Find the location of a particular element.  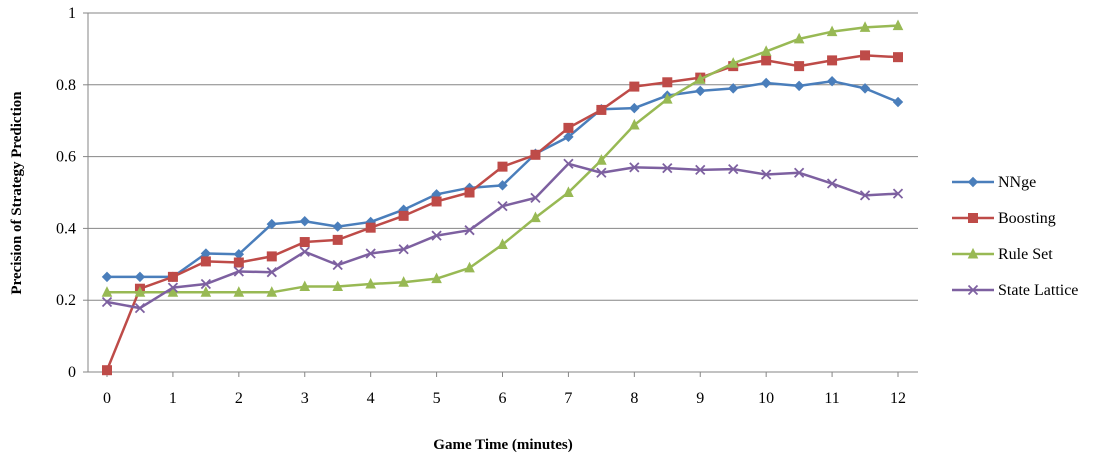

legend-item: NNge is located at coordinates (994, 182).